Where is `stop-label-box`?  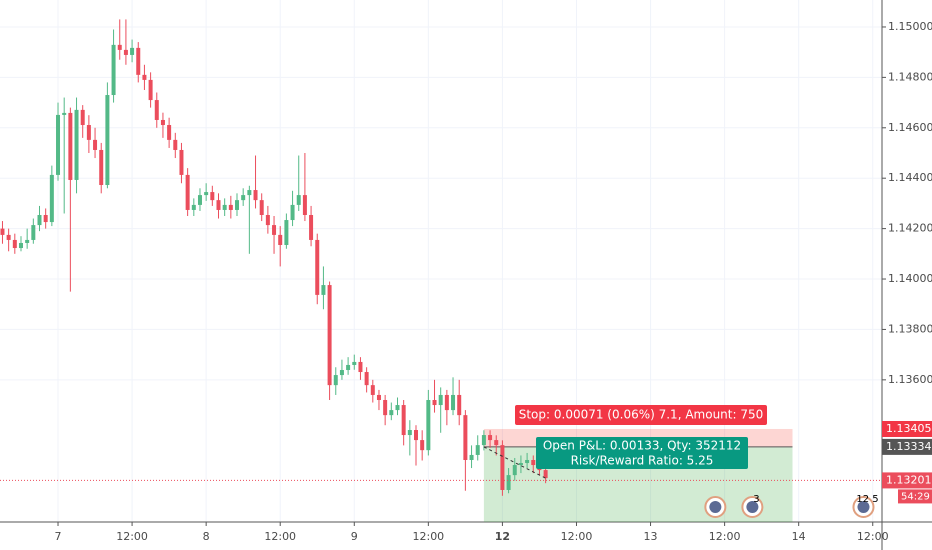 stop-label-box is located at coordinates (641, 415).